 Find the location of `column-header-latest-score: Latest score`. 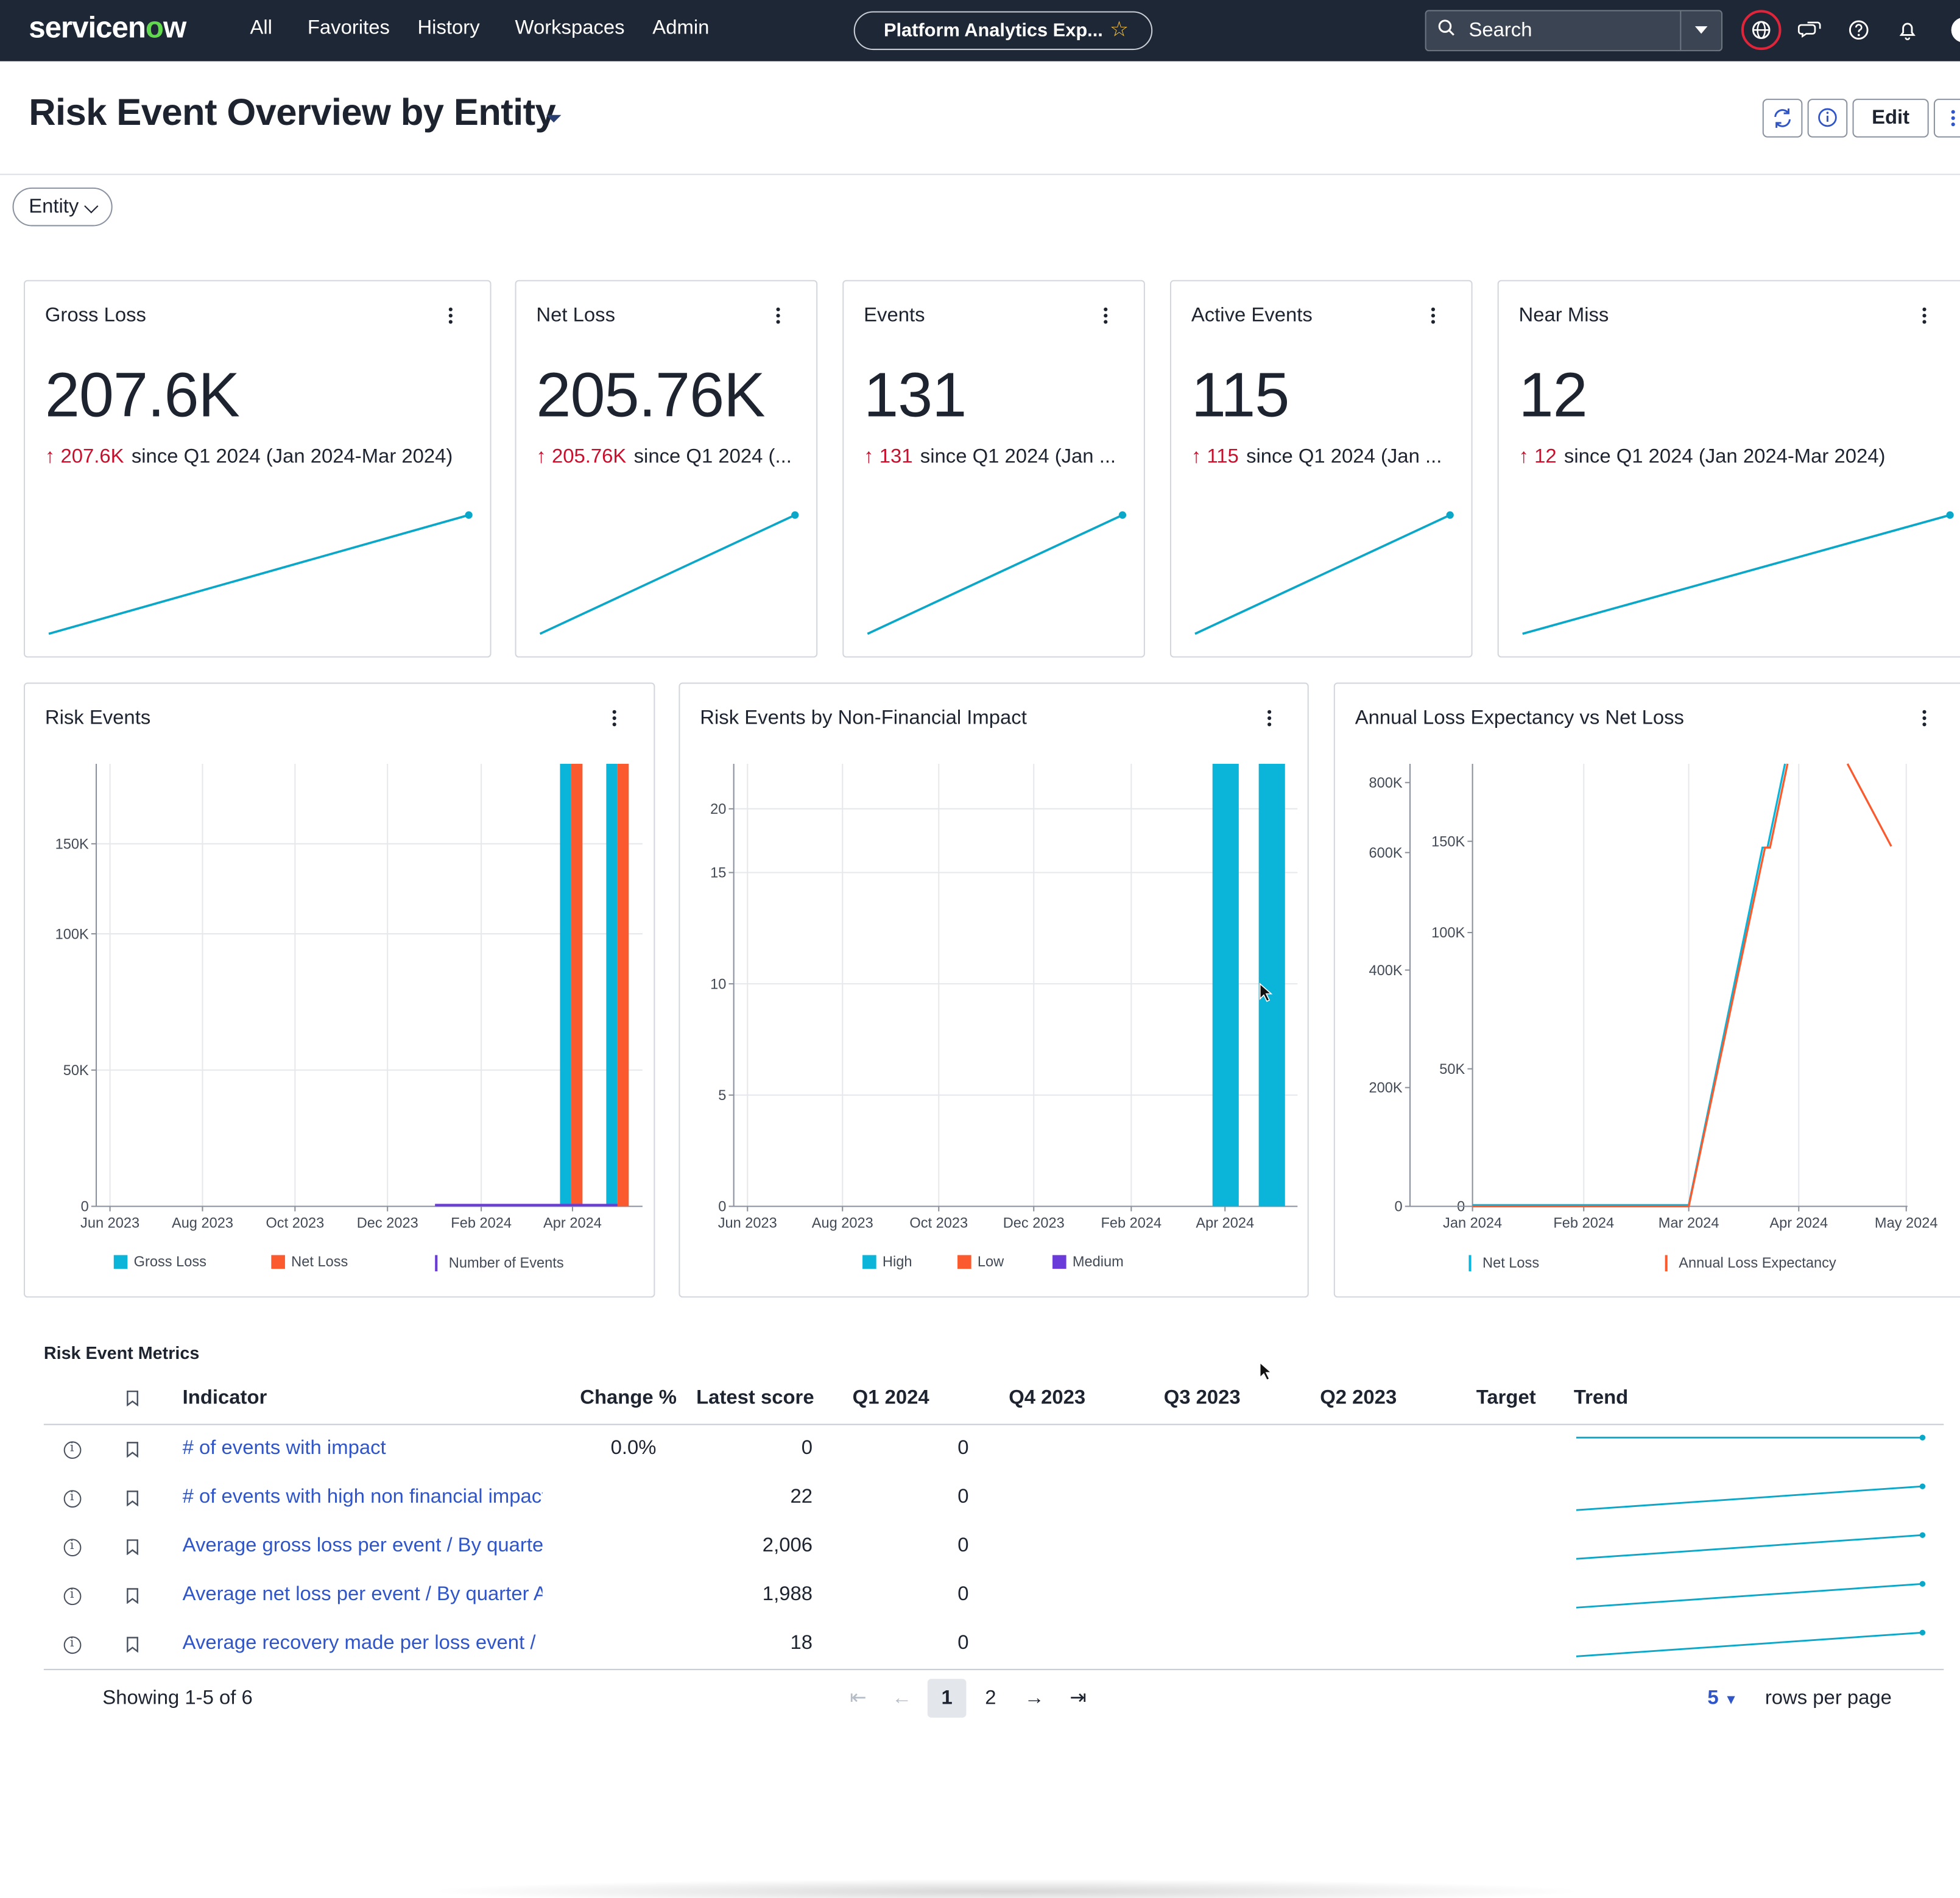

column-header-latest-score: Latest score is located at coordinates (755, 1398).